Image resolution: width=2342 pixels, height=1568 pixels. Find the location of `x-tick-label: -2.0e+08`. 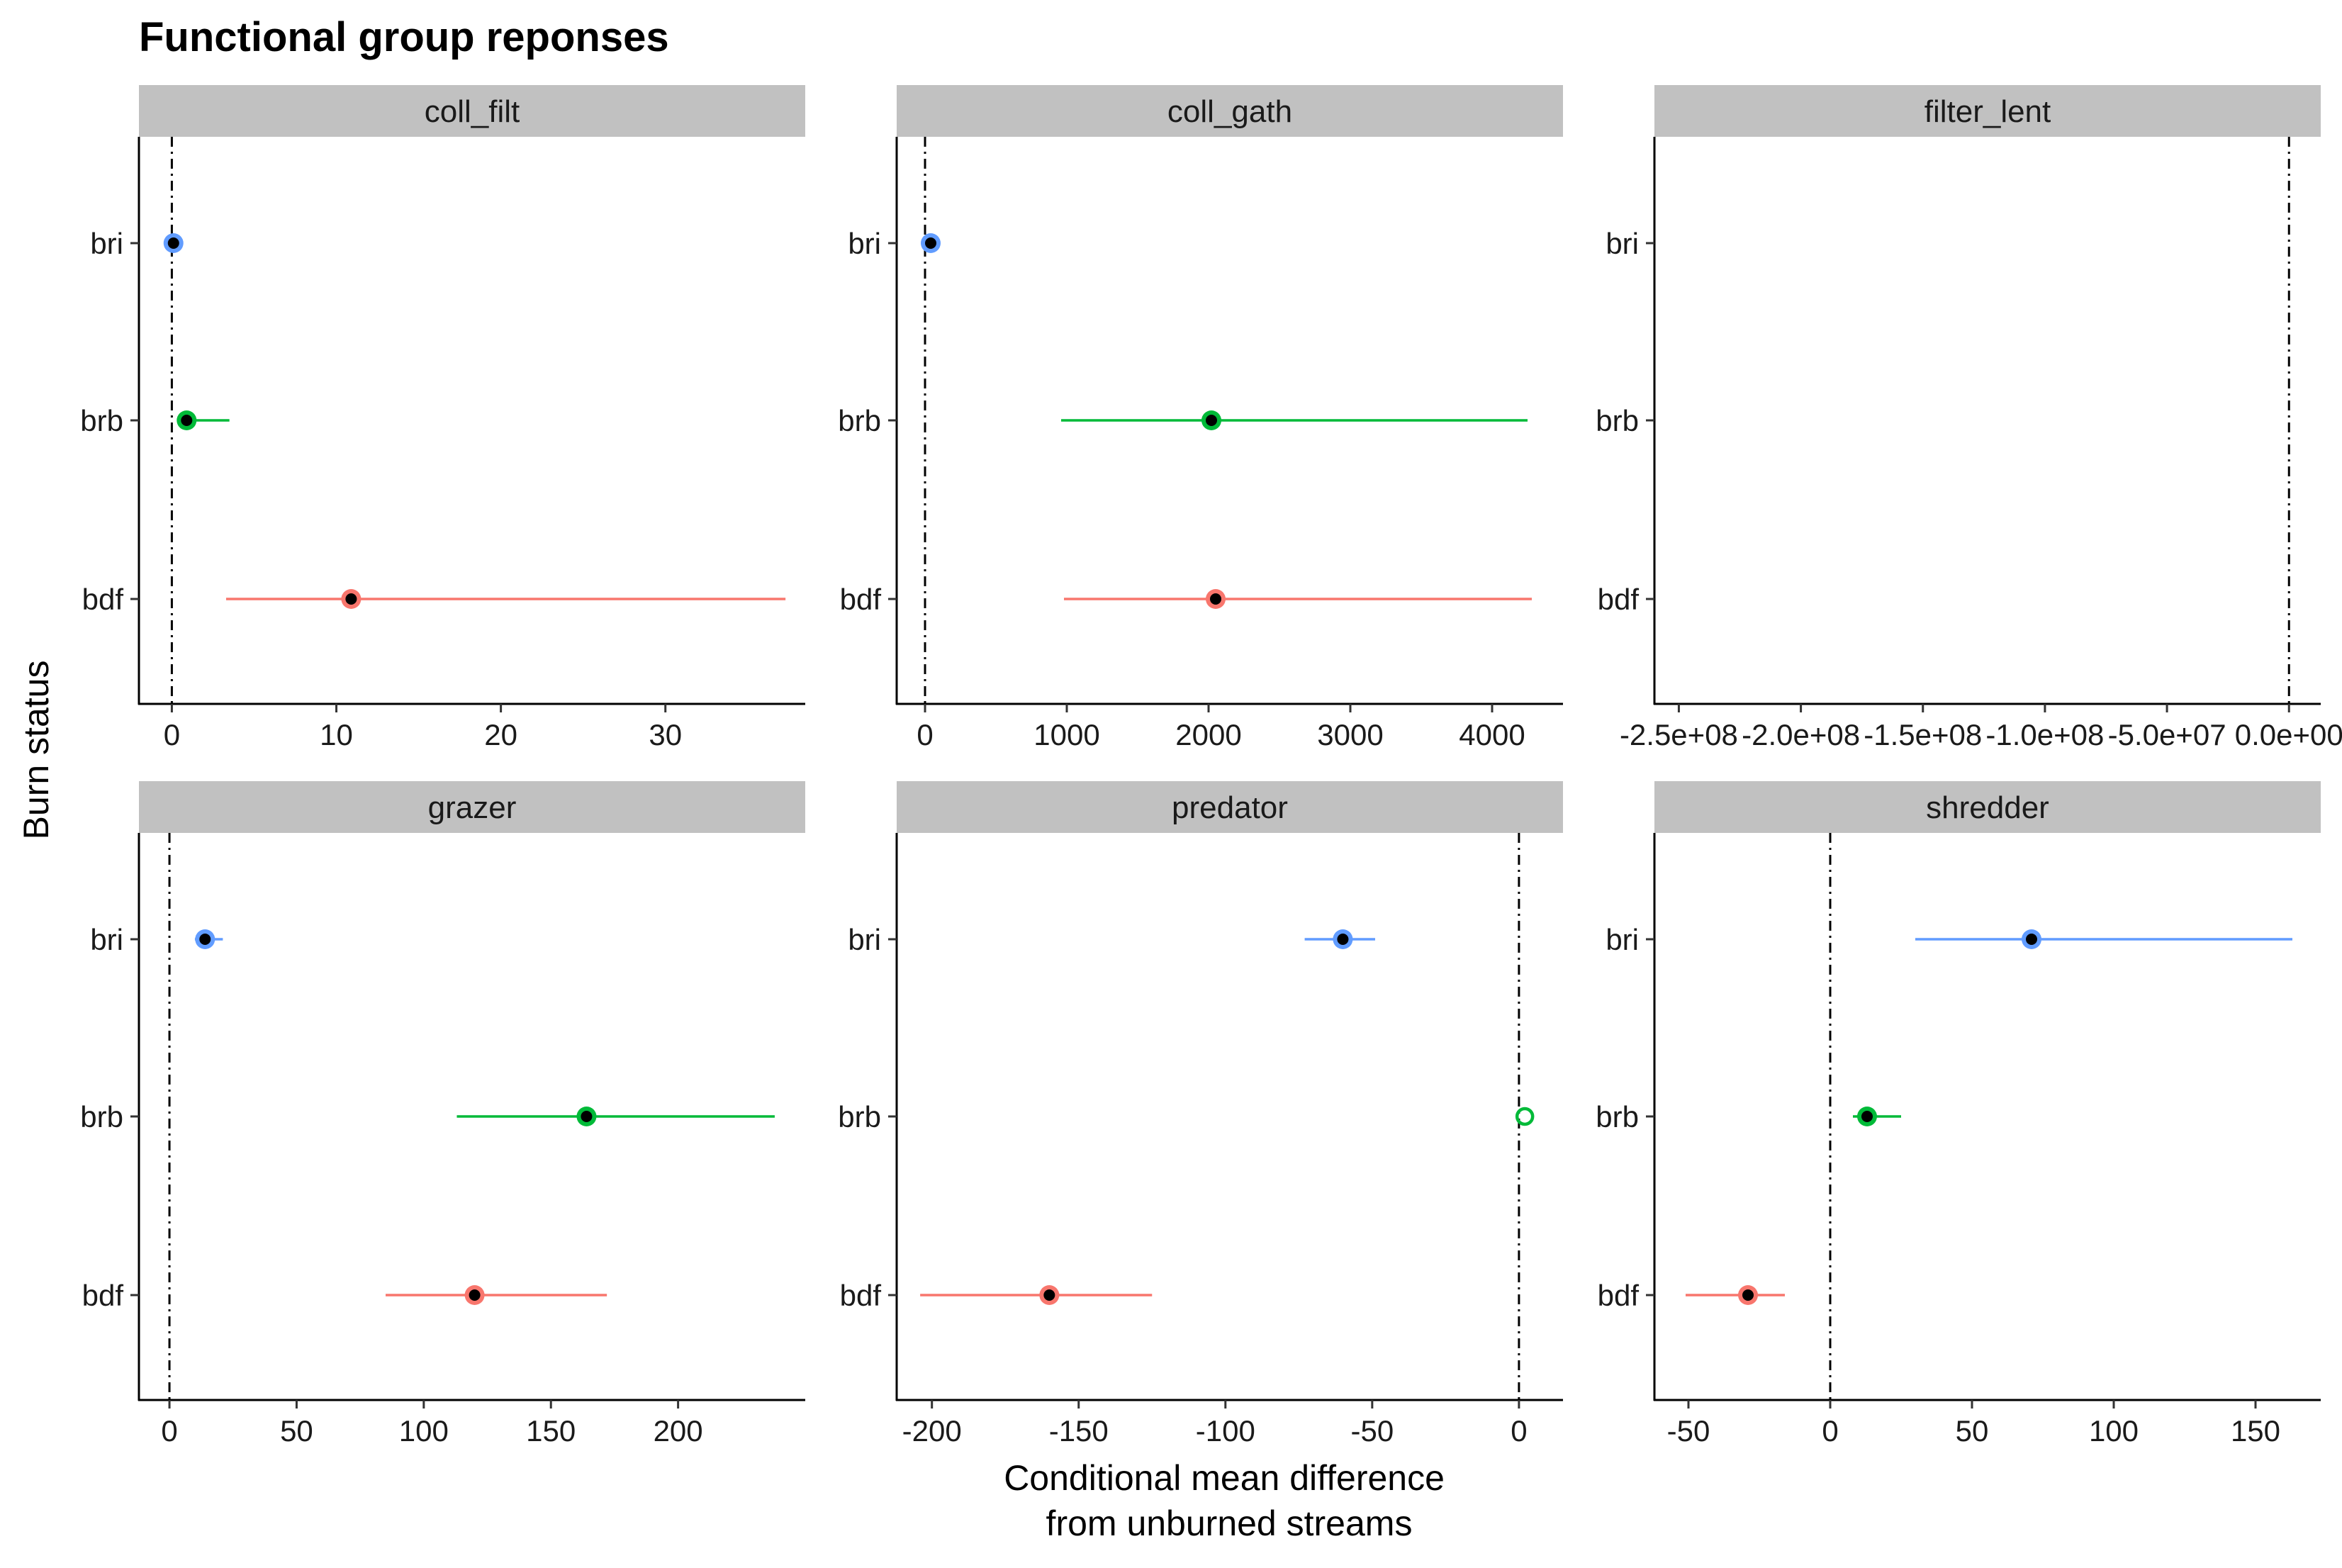

x-tick-label: -2.0e+08 is located at coordinates (1801, 734).